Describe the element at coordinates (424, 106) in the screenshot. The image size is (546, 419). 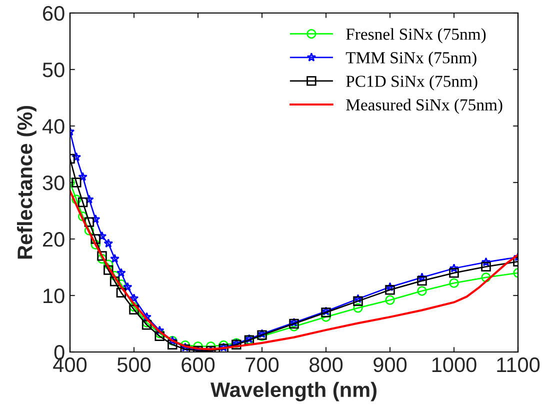
I see `legend-label: Measured SiNx (75nm)` at that location.